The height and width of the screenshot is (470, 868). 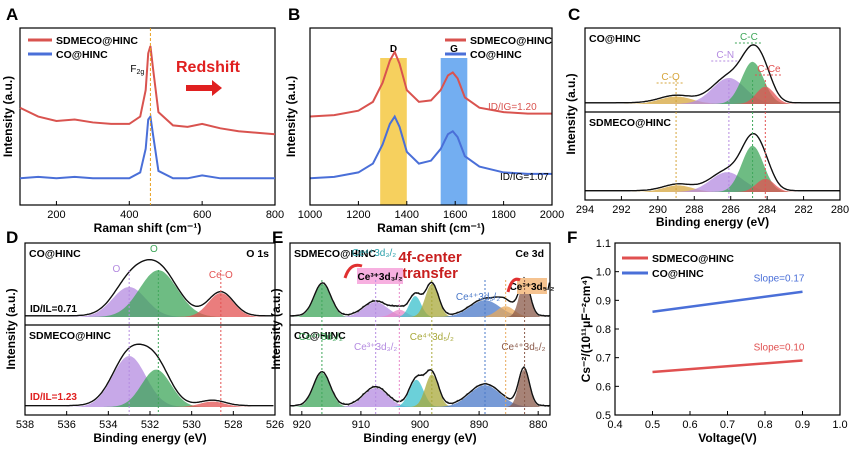 What do you see at coordinates (454, 49) in the screenshot?
I see `band-label: G` at bounding box center [454, 49].